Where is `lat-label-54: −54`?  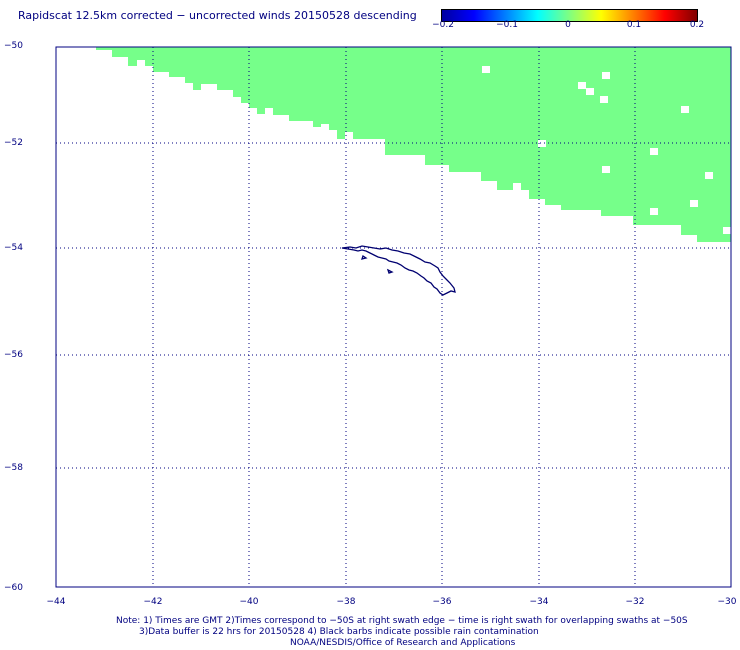 lat-label-54: −54 is located at coordinates (13, 248).